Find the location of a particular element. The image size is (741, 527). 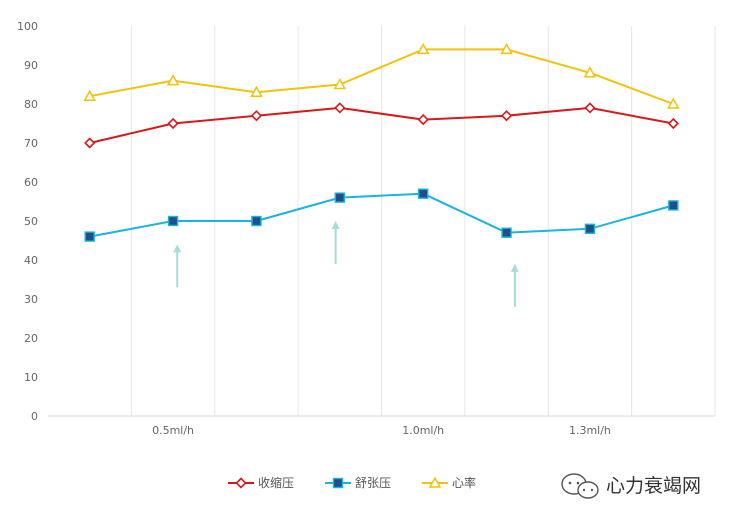

y-tick-label: 10 is located at coordinates (31, 377).